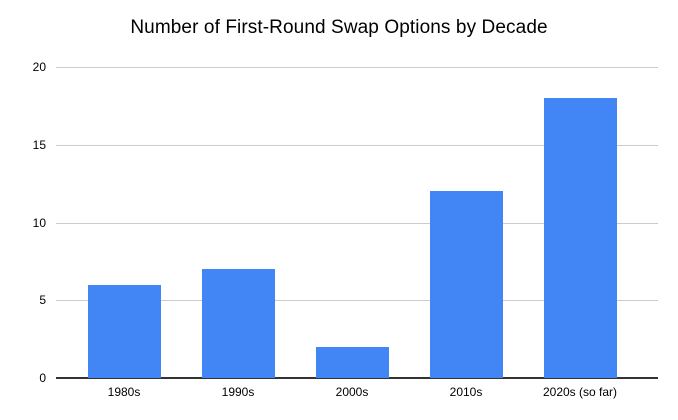 This screenshot has height=420, width=678. Describe the element at coordinates (352, 392) in the screenshot. I see `x-axis-category-label-2000s: 2000s` at that location.